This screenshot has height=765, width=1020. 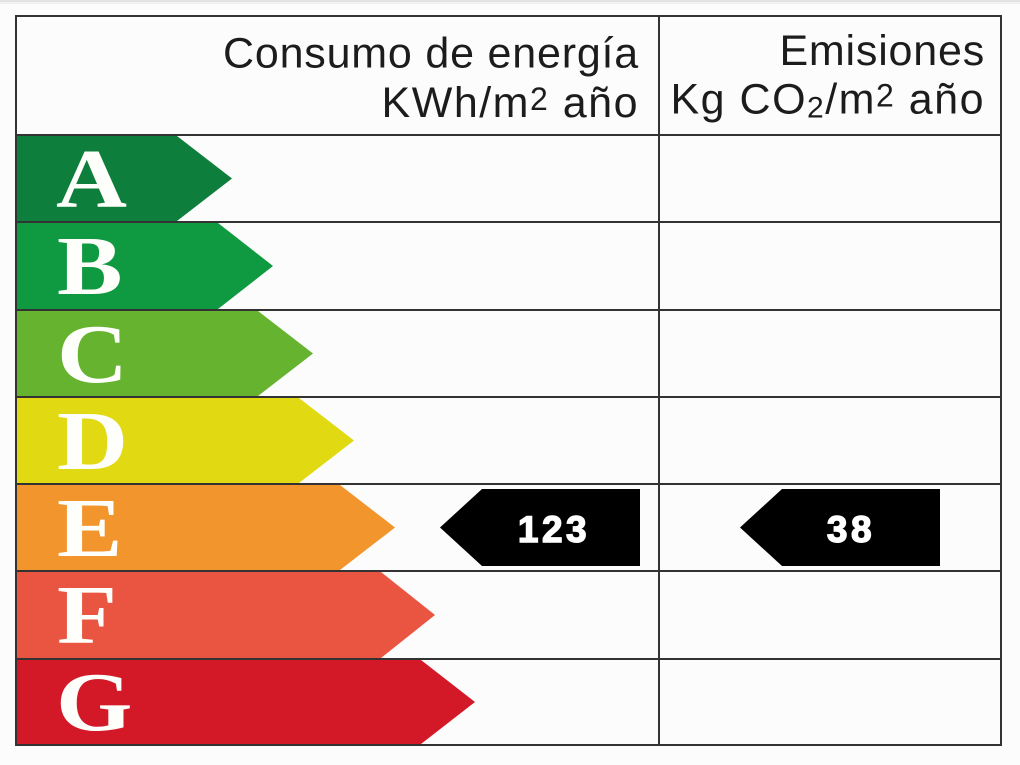 I want to click on svg-text: A, so click(x=91, y=179).